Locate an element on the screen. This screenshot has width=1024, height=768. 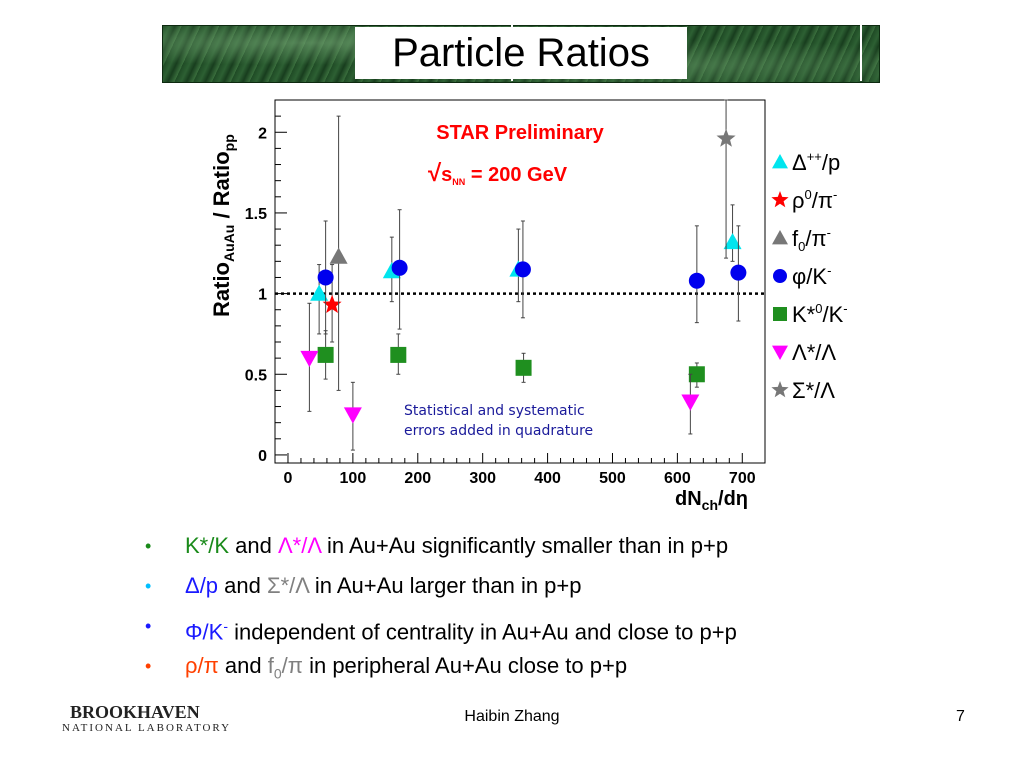
legend-label: Σ*/Λ is located at coordinates (813, 390).